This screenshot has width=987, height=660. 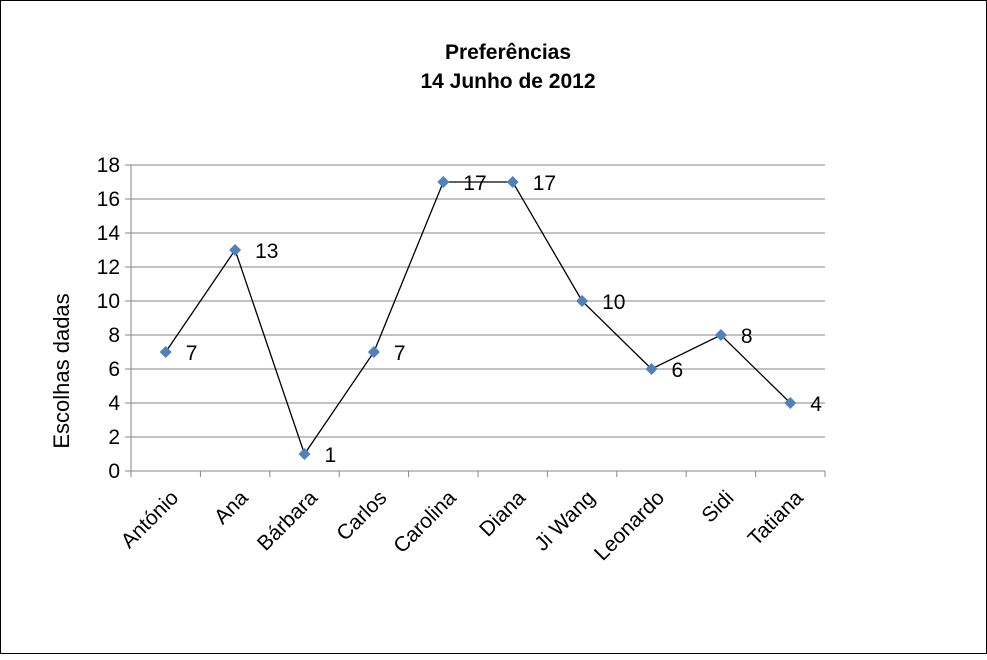 What do you see at coordinates (109, 233) in the screenshot?
I see `y-tick-label: 14` at bounding box center [109, 233].